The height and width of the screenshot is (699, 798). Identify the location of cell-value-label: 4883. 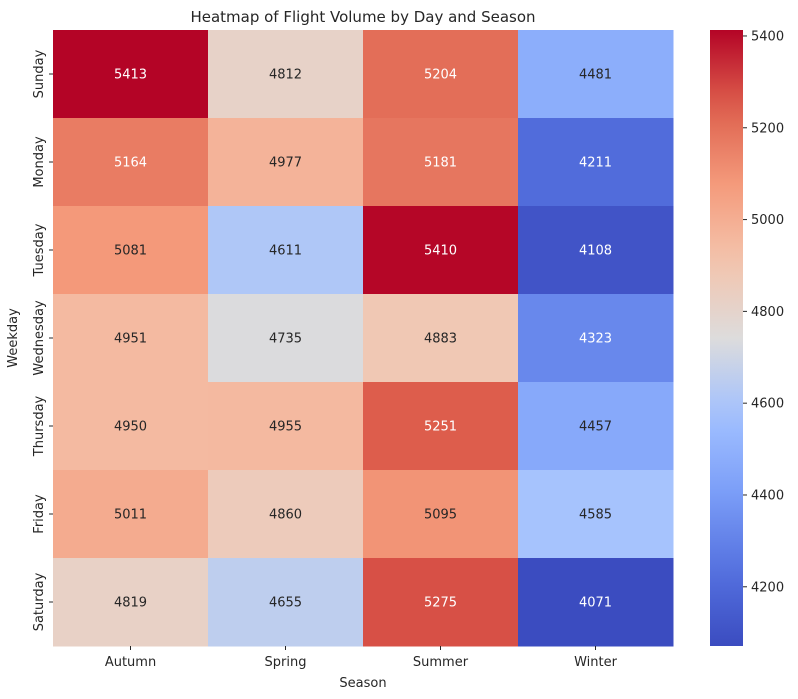
(440, 339).